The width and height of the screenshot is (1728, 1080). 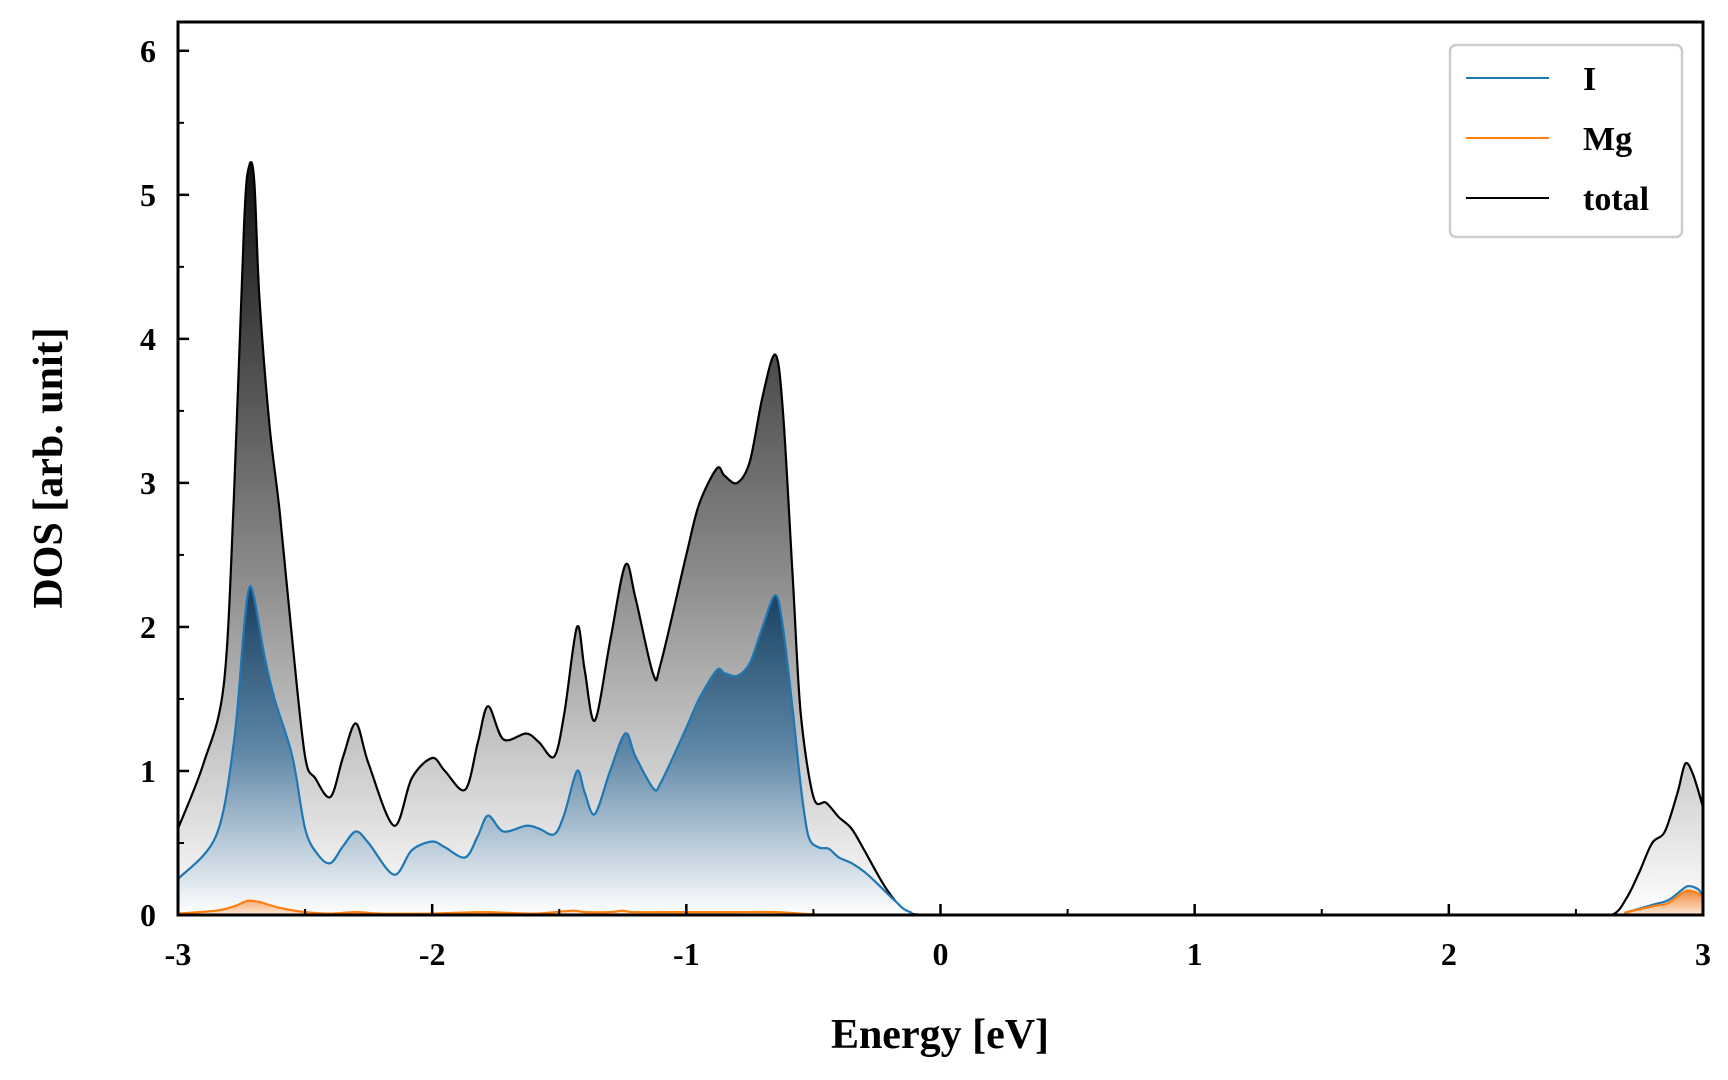 What do you see at coordinates (164, 483) in the screenshot?
I see `y-axis: 0 1 2 3 4 5 6` at bounding box center [164, 483].